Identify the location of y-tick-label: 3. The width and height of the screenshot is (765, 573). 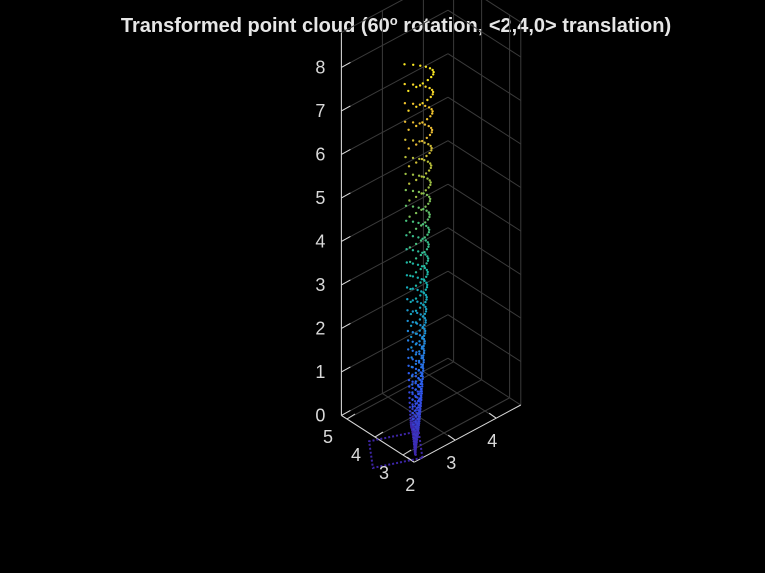
(384, 473).